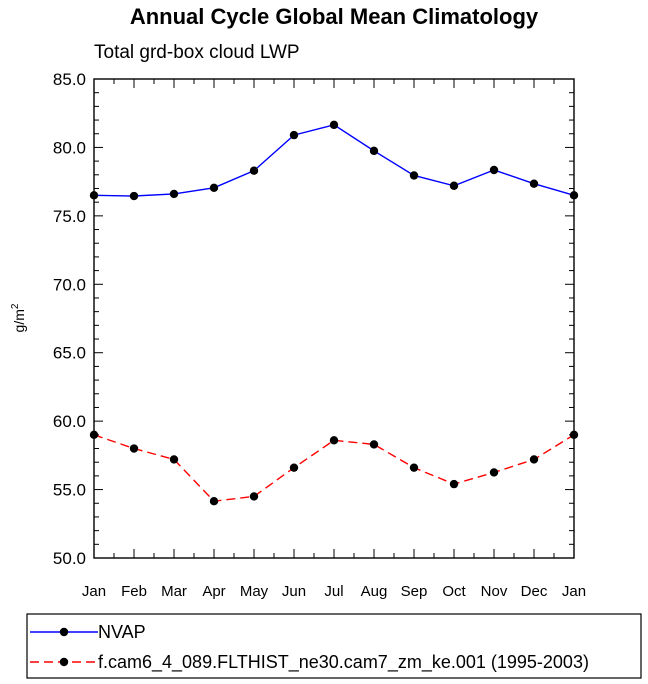 Image resolution: width=648 pixels, height=684 pixels. I want to click on x-tick-label: Nov, so click(494, 591).